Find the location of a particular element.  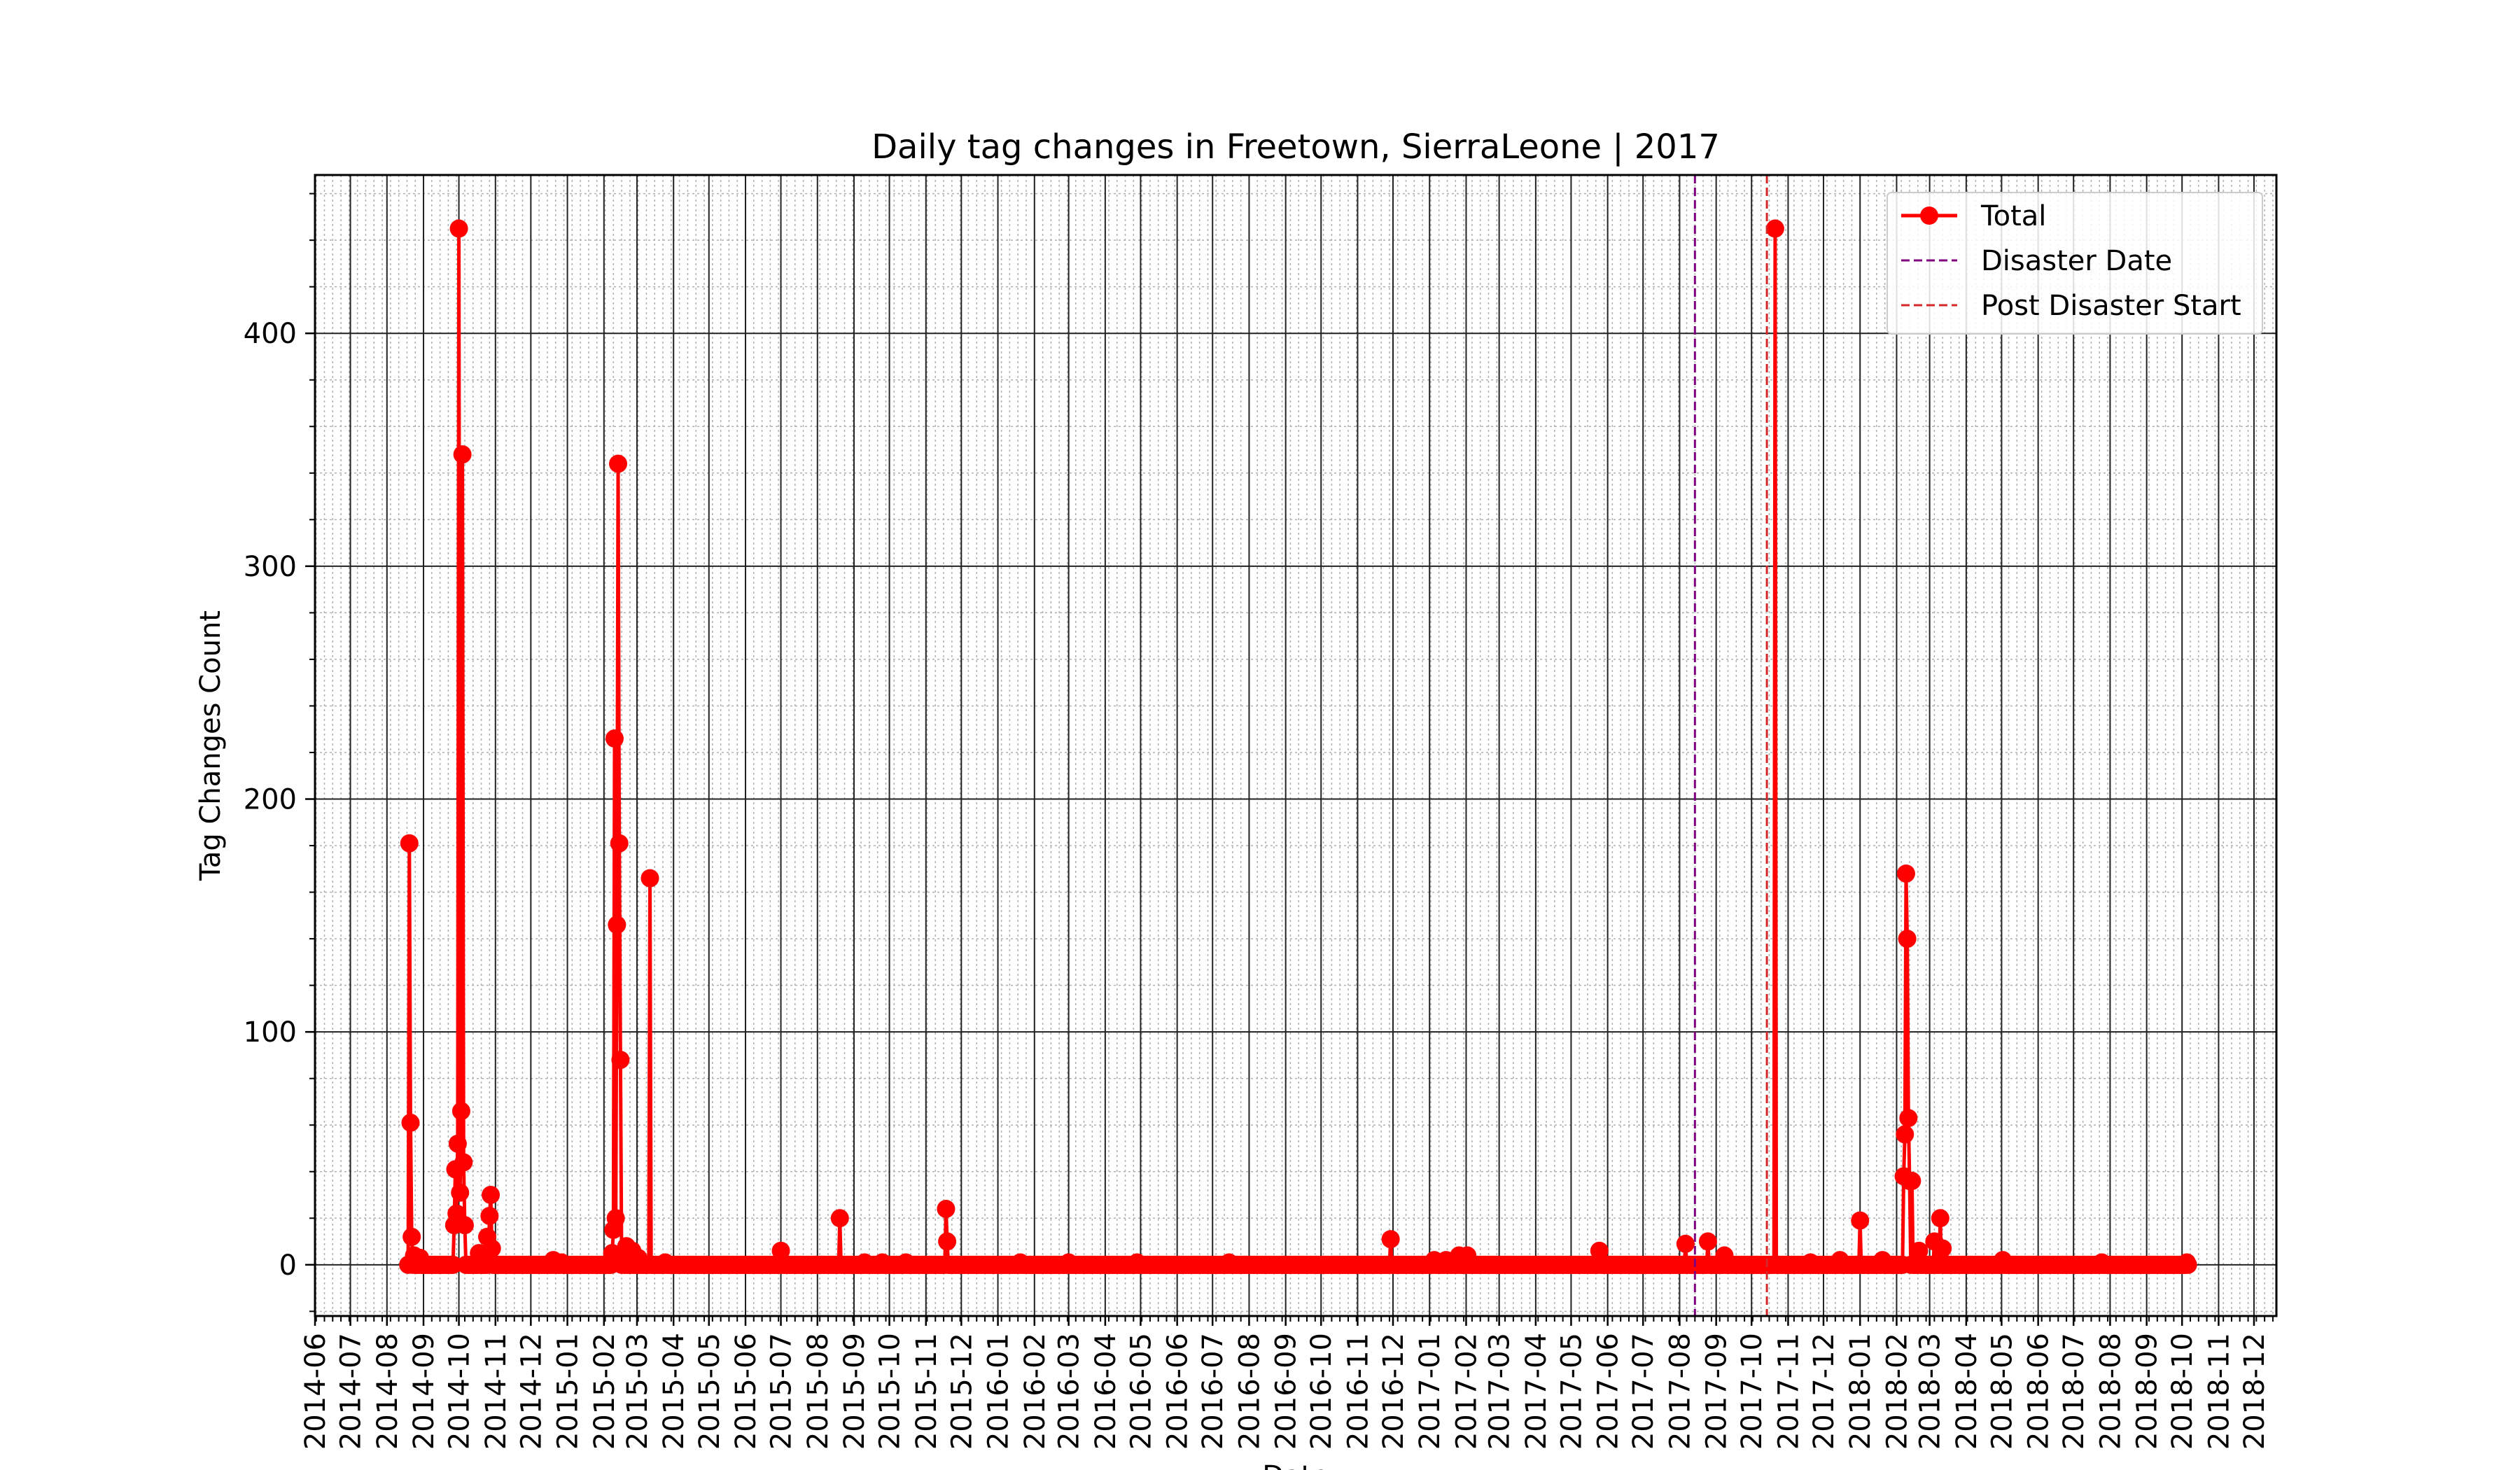

legend-box is located at coordinates (2074, 263).